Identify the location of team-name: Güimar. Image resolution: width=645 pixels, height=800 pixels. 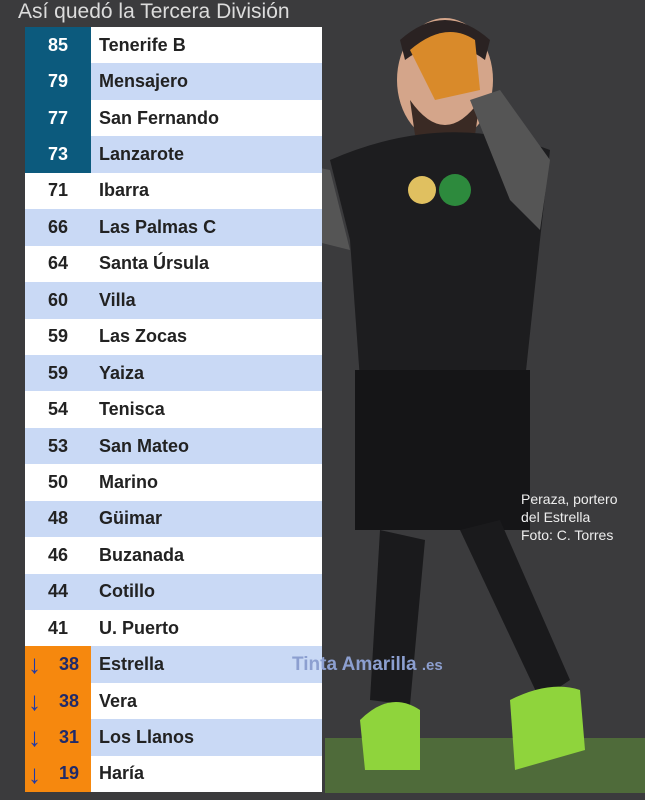
(131, 518).